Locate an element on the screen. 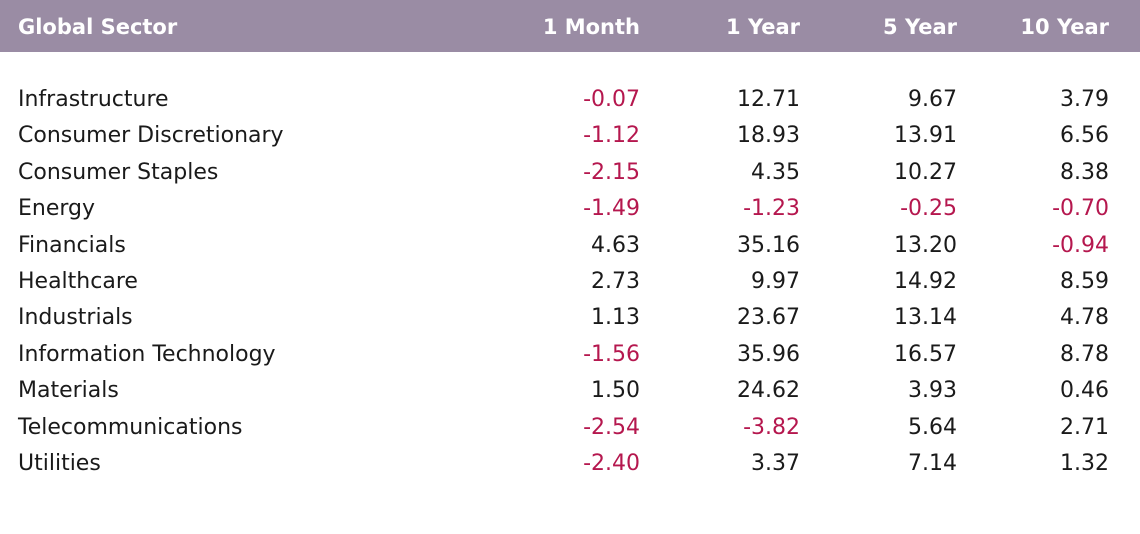 Image resolution: width=1140 pixels, height=534 pixels. value-cell-1-year: -3.82 is located at coordinates (771, 427).